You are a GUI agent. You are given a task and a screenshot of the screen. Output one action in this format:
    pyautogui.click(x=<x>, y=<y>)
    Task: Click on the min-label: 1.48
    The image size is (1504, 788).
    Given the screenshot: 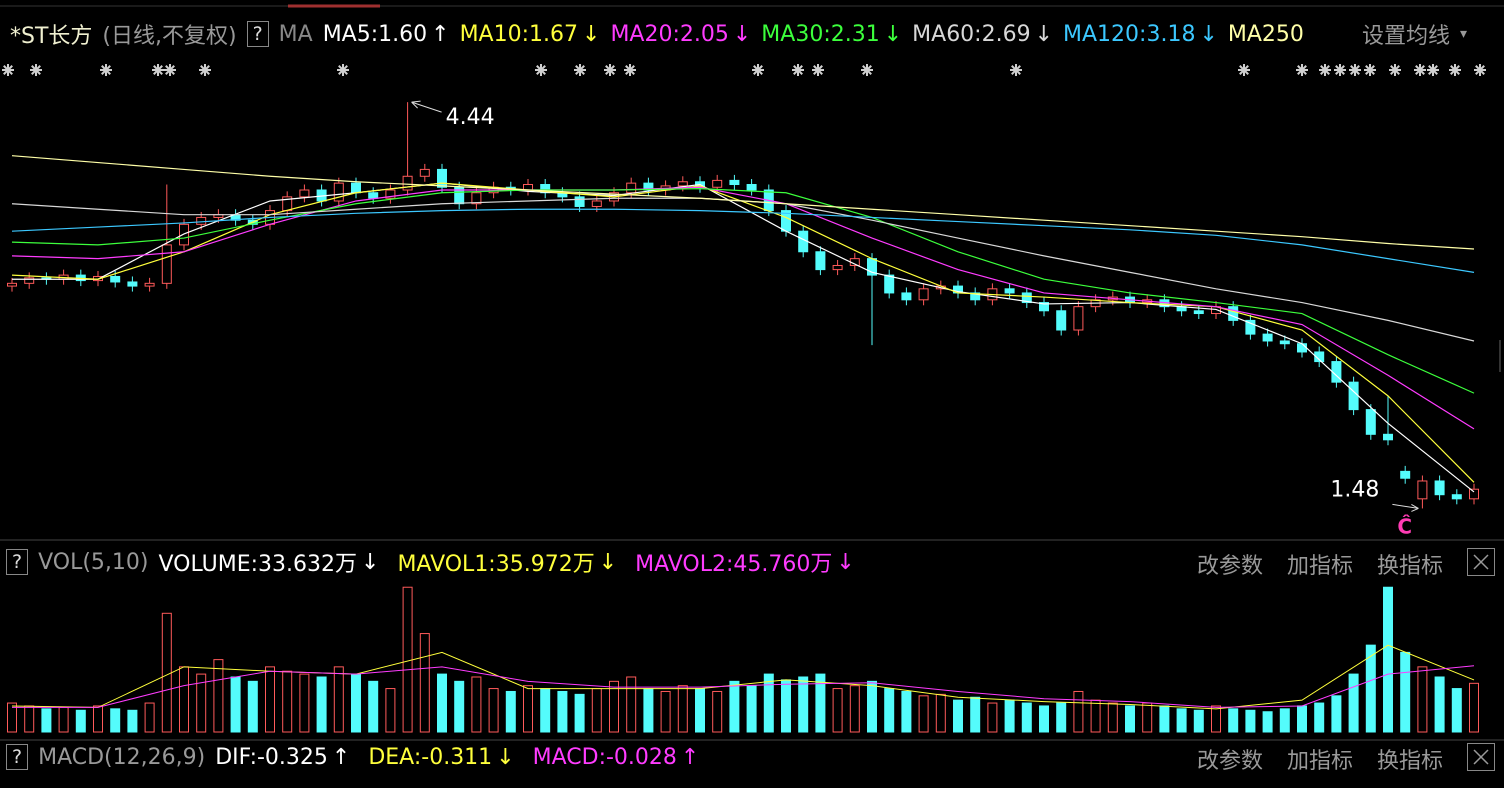 What is the action you would take?
    pyautogui.click(x=1354, y=489)
    